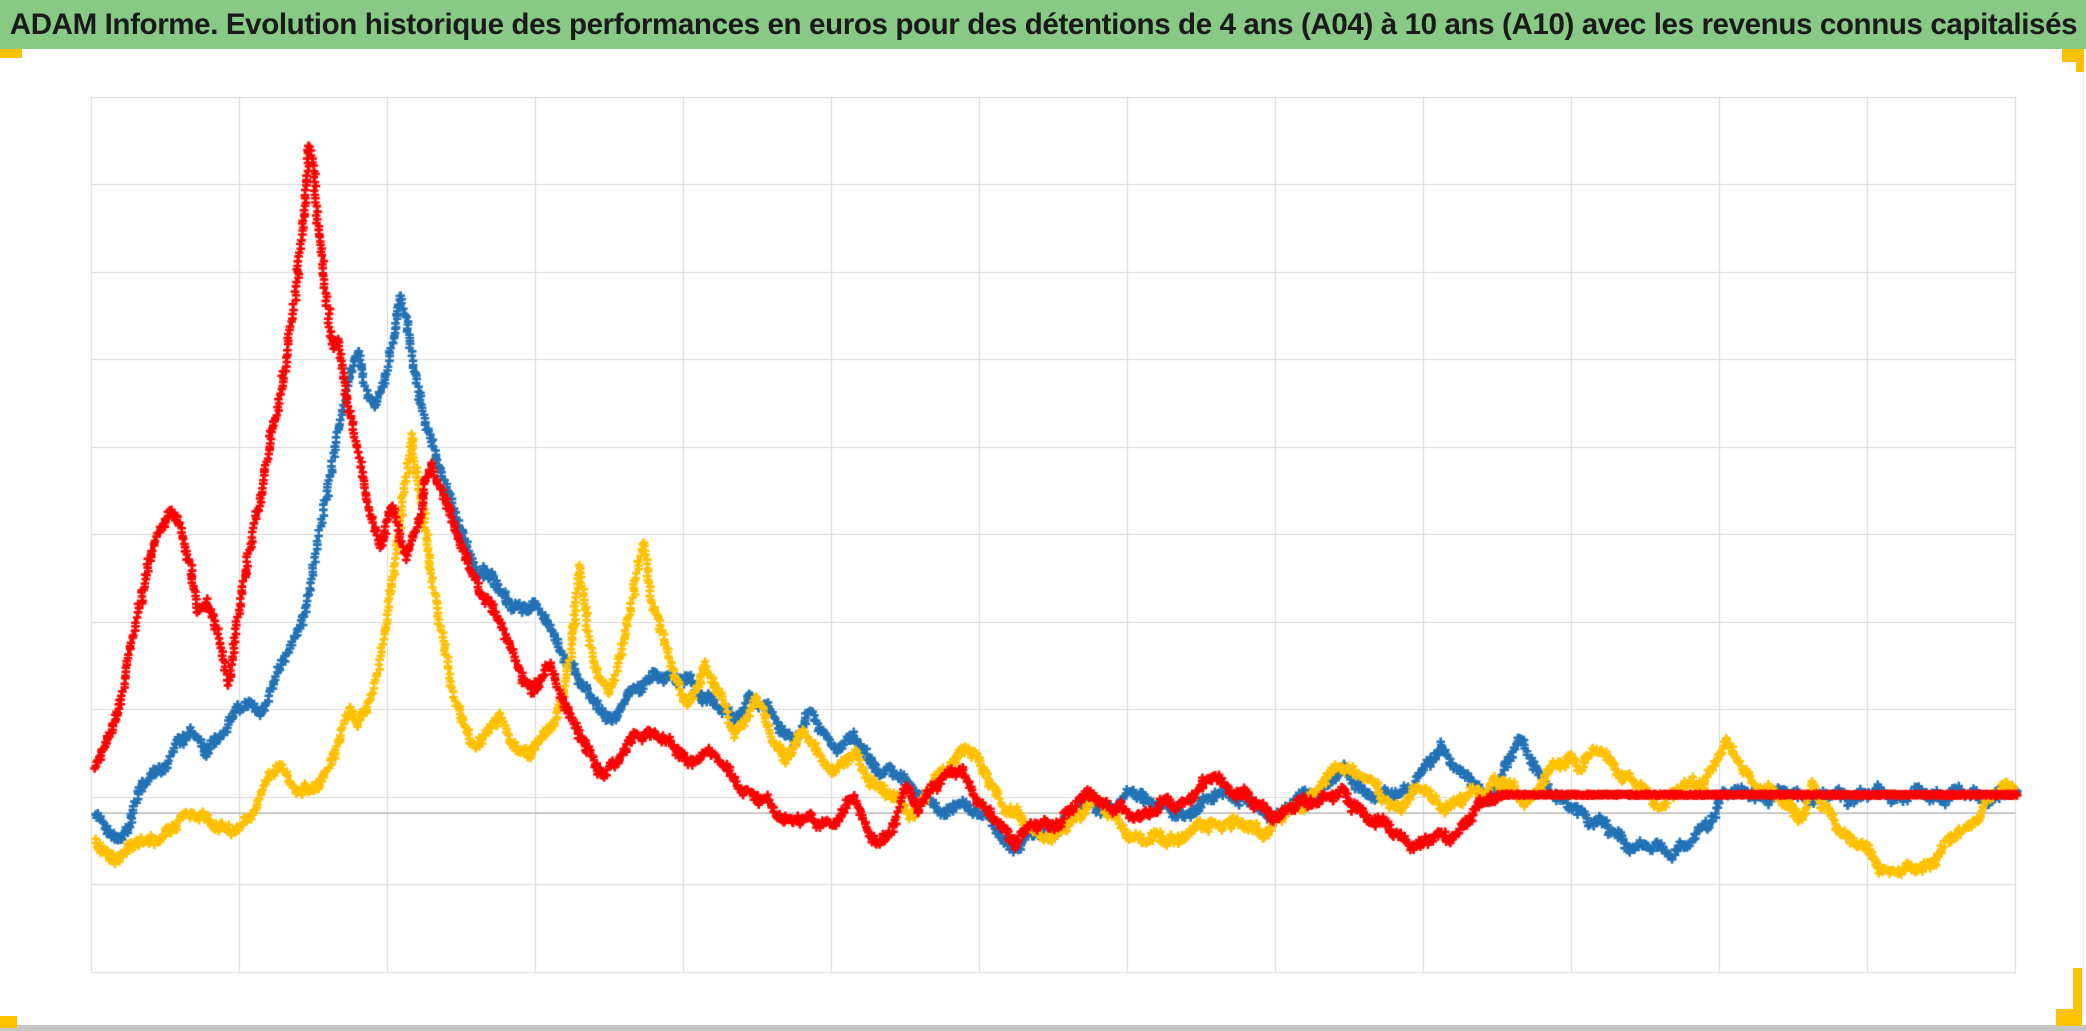 This screenshot has width=2086, height=1031. I want to click on bottom-window-edge, so click(1043, 1028).